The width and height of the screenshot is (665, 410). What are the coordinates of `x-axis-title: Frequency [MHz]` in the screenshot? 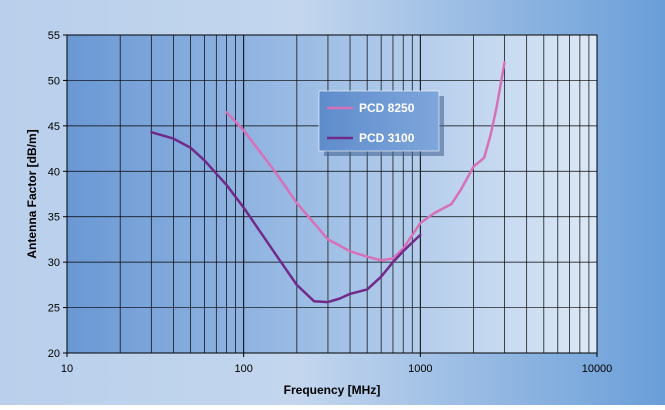 It's located at (332, 390).